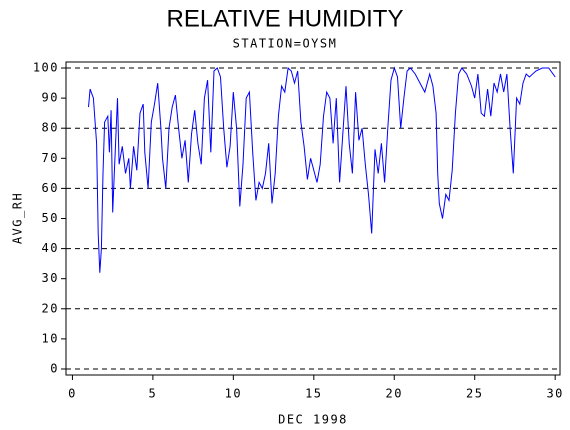 The height and width of the screenshot is (430, 570). Describe the element at coordinates (50, 158) in the screenshot. I see `y-tick-label: 70` at that location.